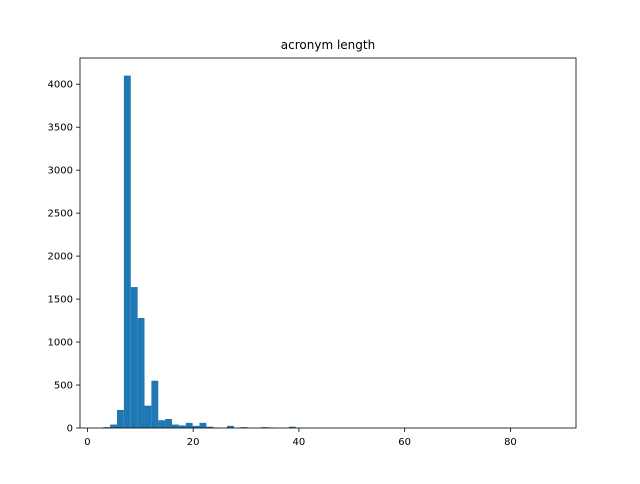 The height and width of the screenshot is (484, 640). Describe the element at coordinates (404, 442) in the screenshot. I see `x-tick-label: 60` at that location.